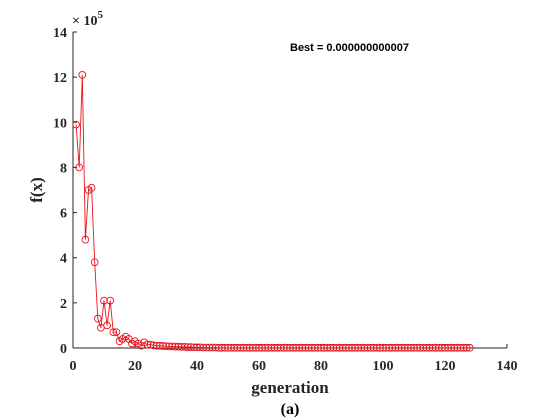 The image size is (560, 420). Describe the element at coordinates (290, 387) in the screenshot. I see `x-axis-label: generation` at that location.